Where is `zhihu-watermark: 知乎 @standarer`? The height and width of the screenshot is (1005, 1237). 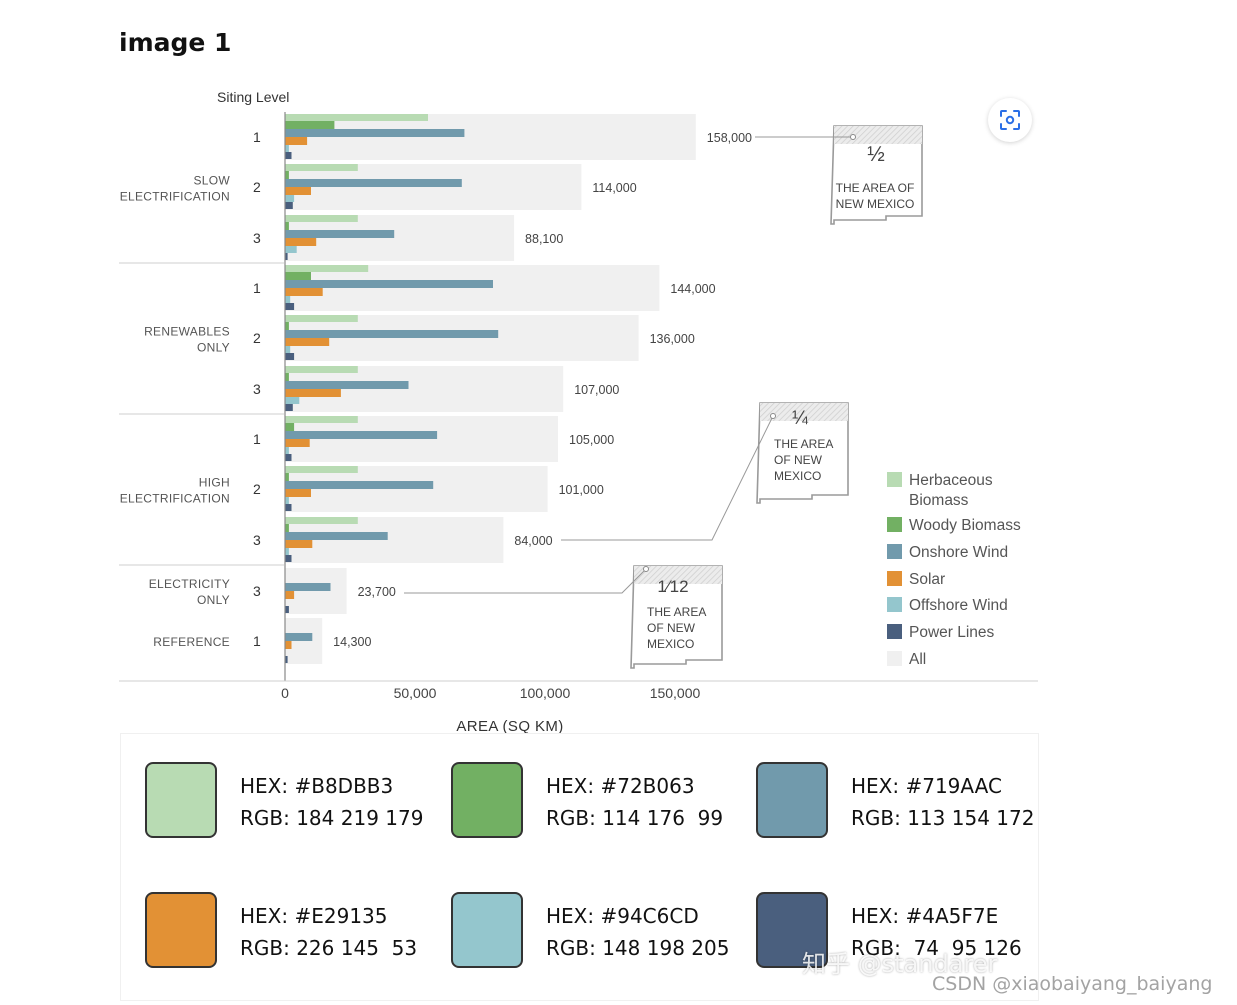 zhihu-watermark: 知乎 @standarer is located at coordinates (900, 964).